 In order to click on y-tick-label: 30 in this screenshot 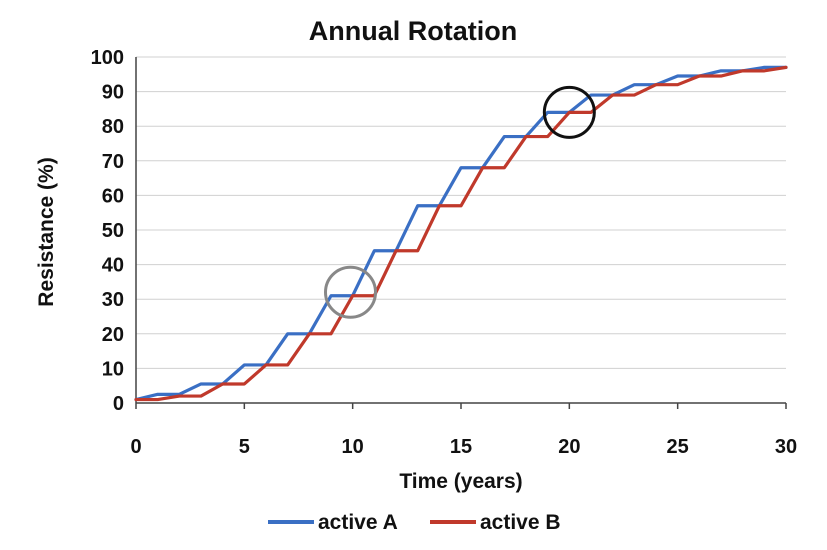, I will do `click(113, 300)`.